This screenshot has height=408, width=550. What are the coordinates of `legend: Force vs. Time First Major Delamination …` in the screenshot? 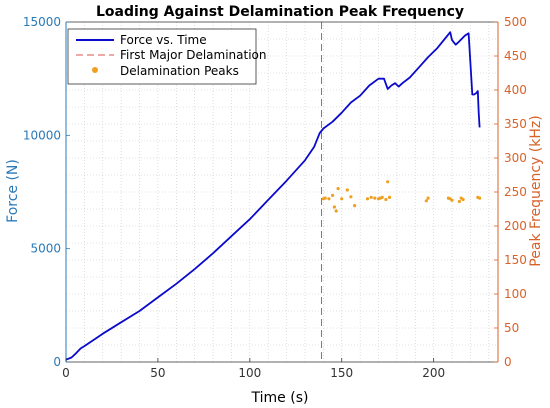 It's located at (166, 56).